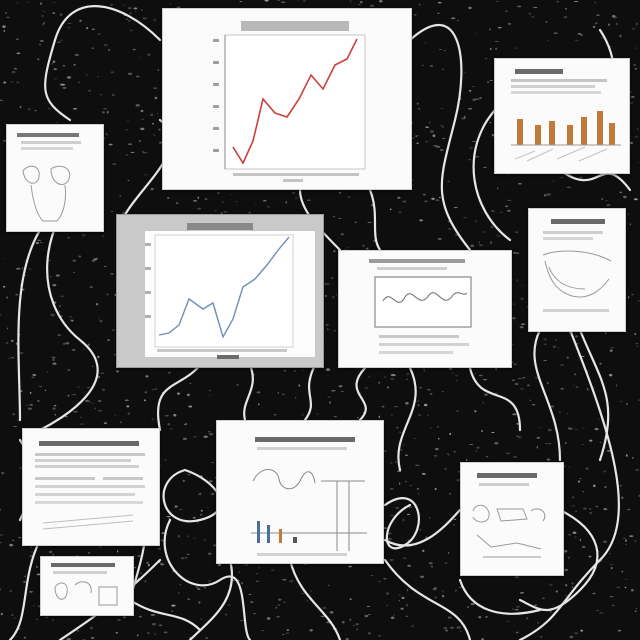 The image size is (640, 640). What do you see at coordinates (216, 95) in the screenshot?
I see `y-tick-labels` at bounding box center [216, 95].